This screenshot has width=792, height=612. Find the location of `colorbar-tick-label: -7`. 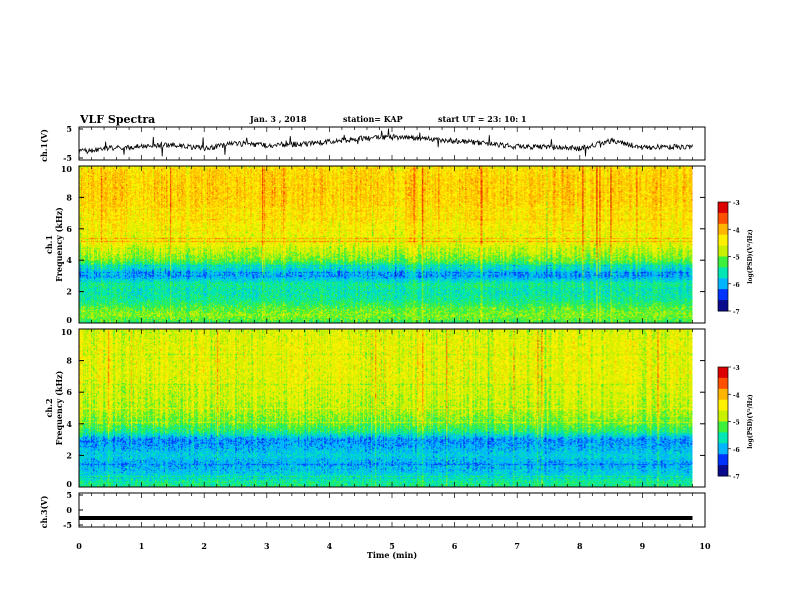

colorbar-tick-label: -7 is located at coordinates (736, 477).